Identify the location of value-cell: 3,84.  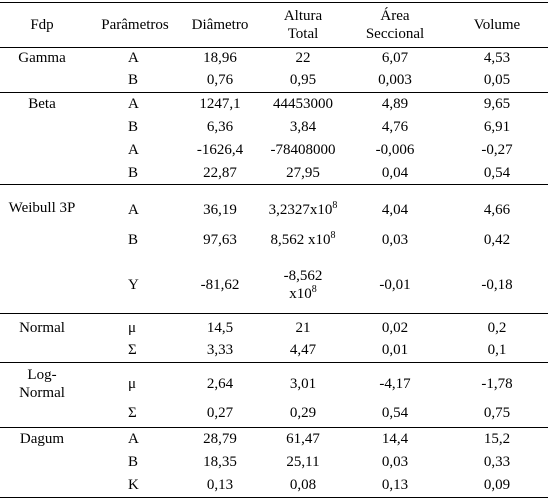
(303, 127).